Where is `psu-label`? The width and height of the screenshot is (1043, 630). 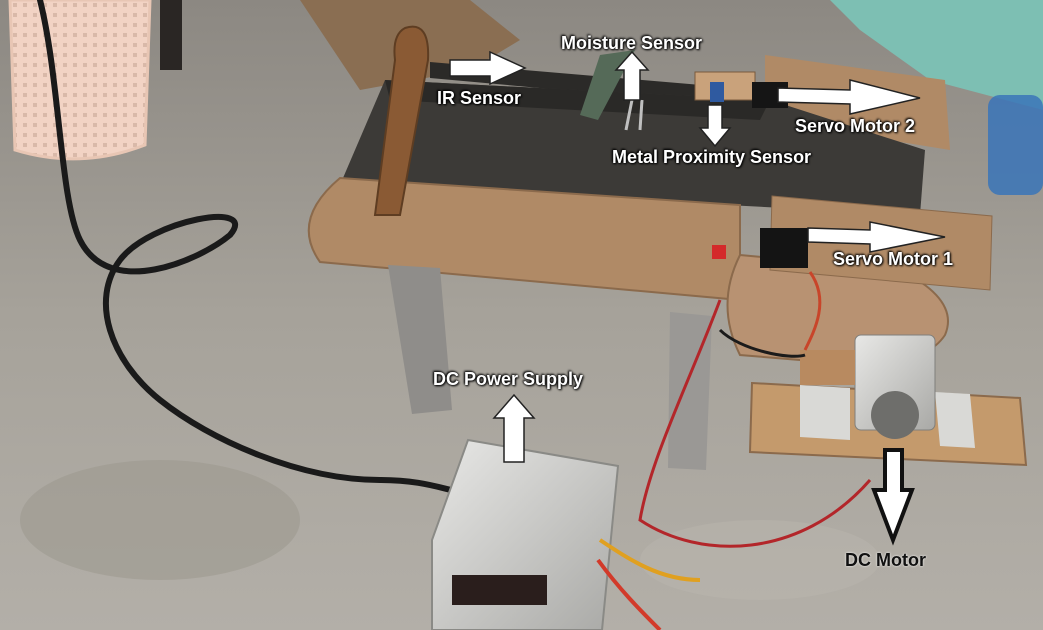
psu-label is located at coordinates (499, 590).